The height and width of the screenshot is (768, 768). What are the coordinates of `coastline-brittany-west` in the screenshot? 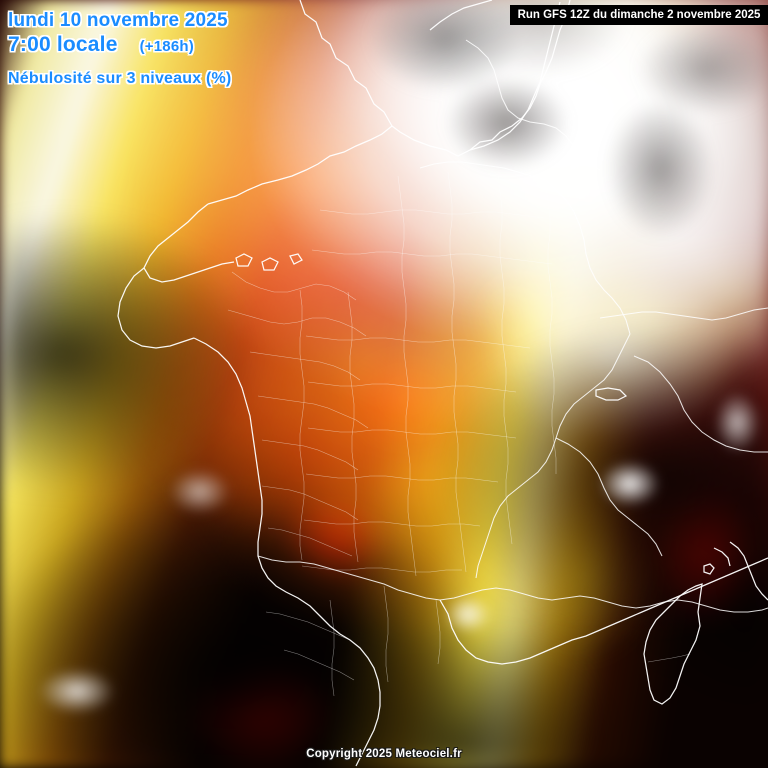 It's located at (156, 308).